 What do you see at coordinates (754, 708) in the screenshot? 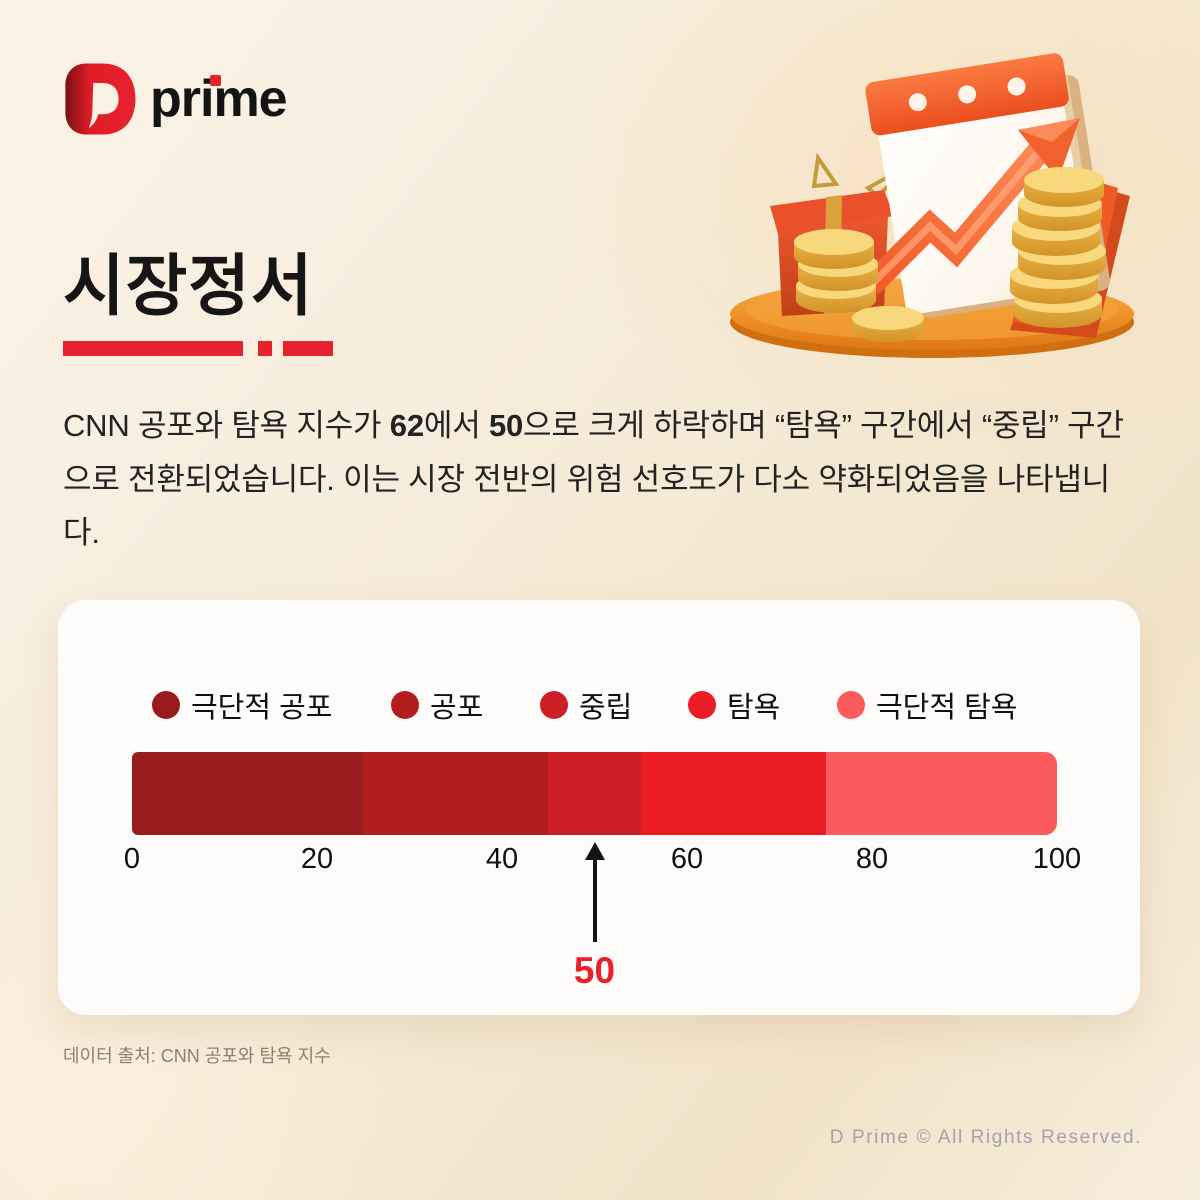
I see `legend-label: 탐욕` at bounding box center [754, 708].